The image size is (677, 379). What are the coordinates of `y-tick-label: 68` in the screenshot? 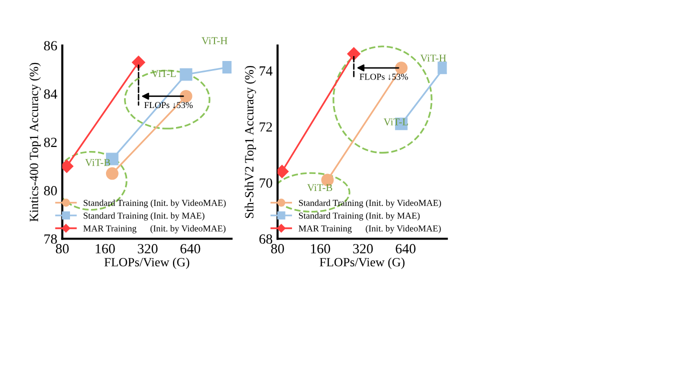 It's located at (265, 239).